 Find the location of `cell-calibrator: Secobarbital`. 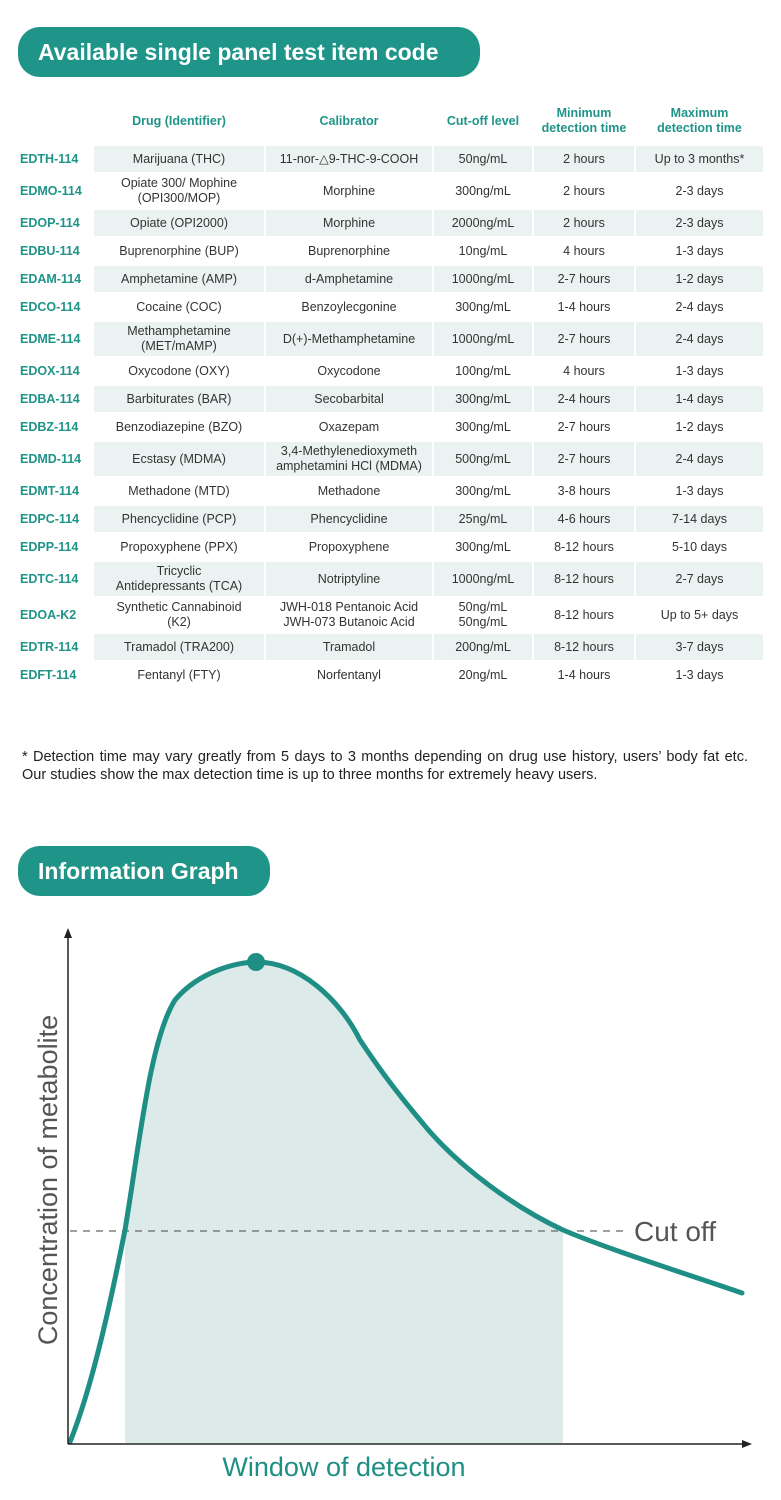

cell-calibrator: Secobarbital is located at coordinates (349, 399).